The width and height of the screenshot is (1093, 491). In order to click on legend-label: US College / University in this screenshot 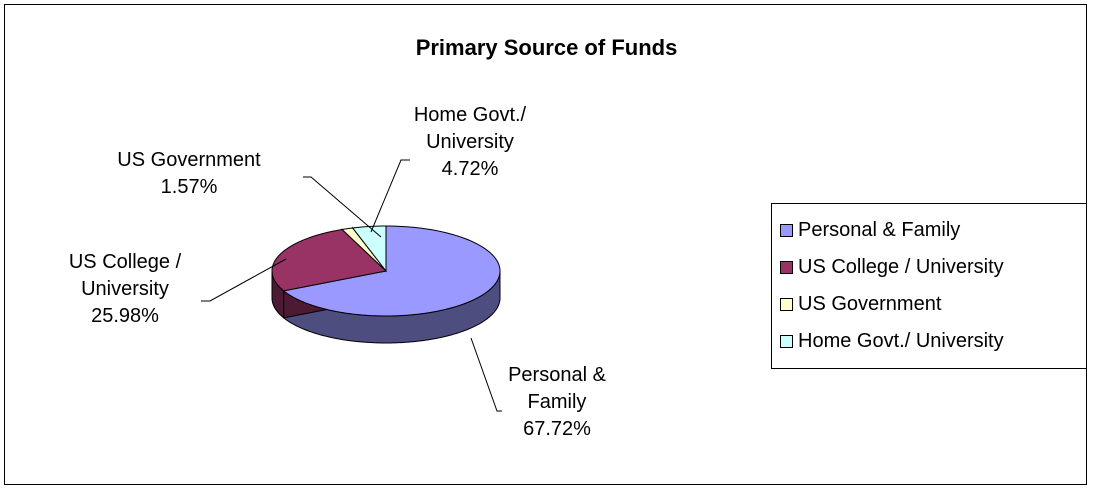, I will do `click(901, 267)`.